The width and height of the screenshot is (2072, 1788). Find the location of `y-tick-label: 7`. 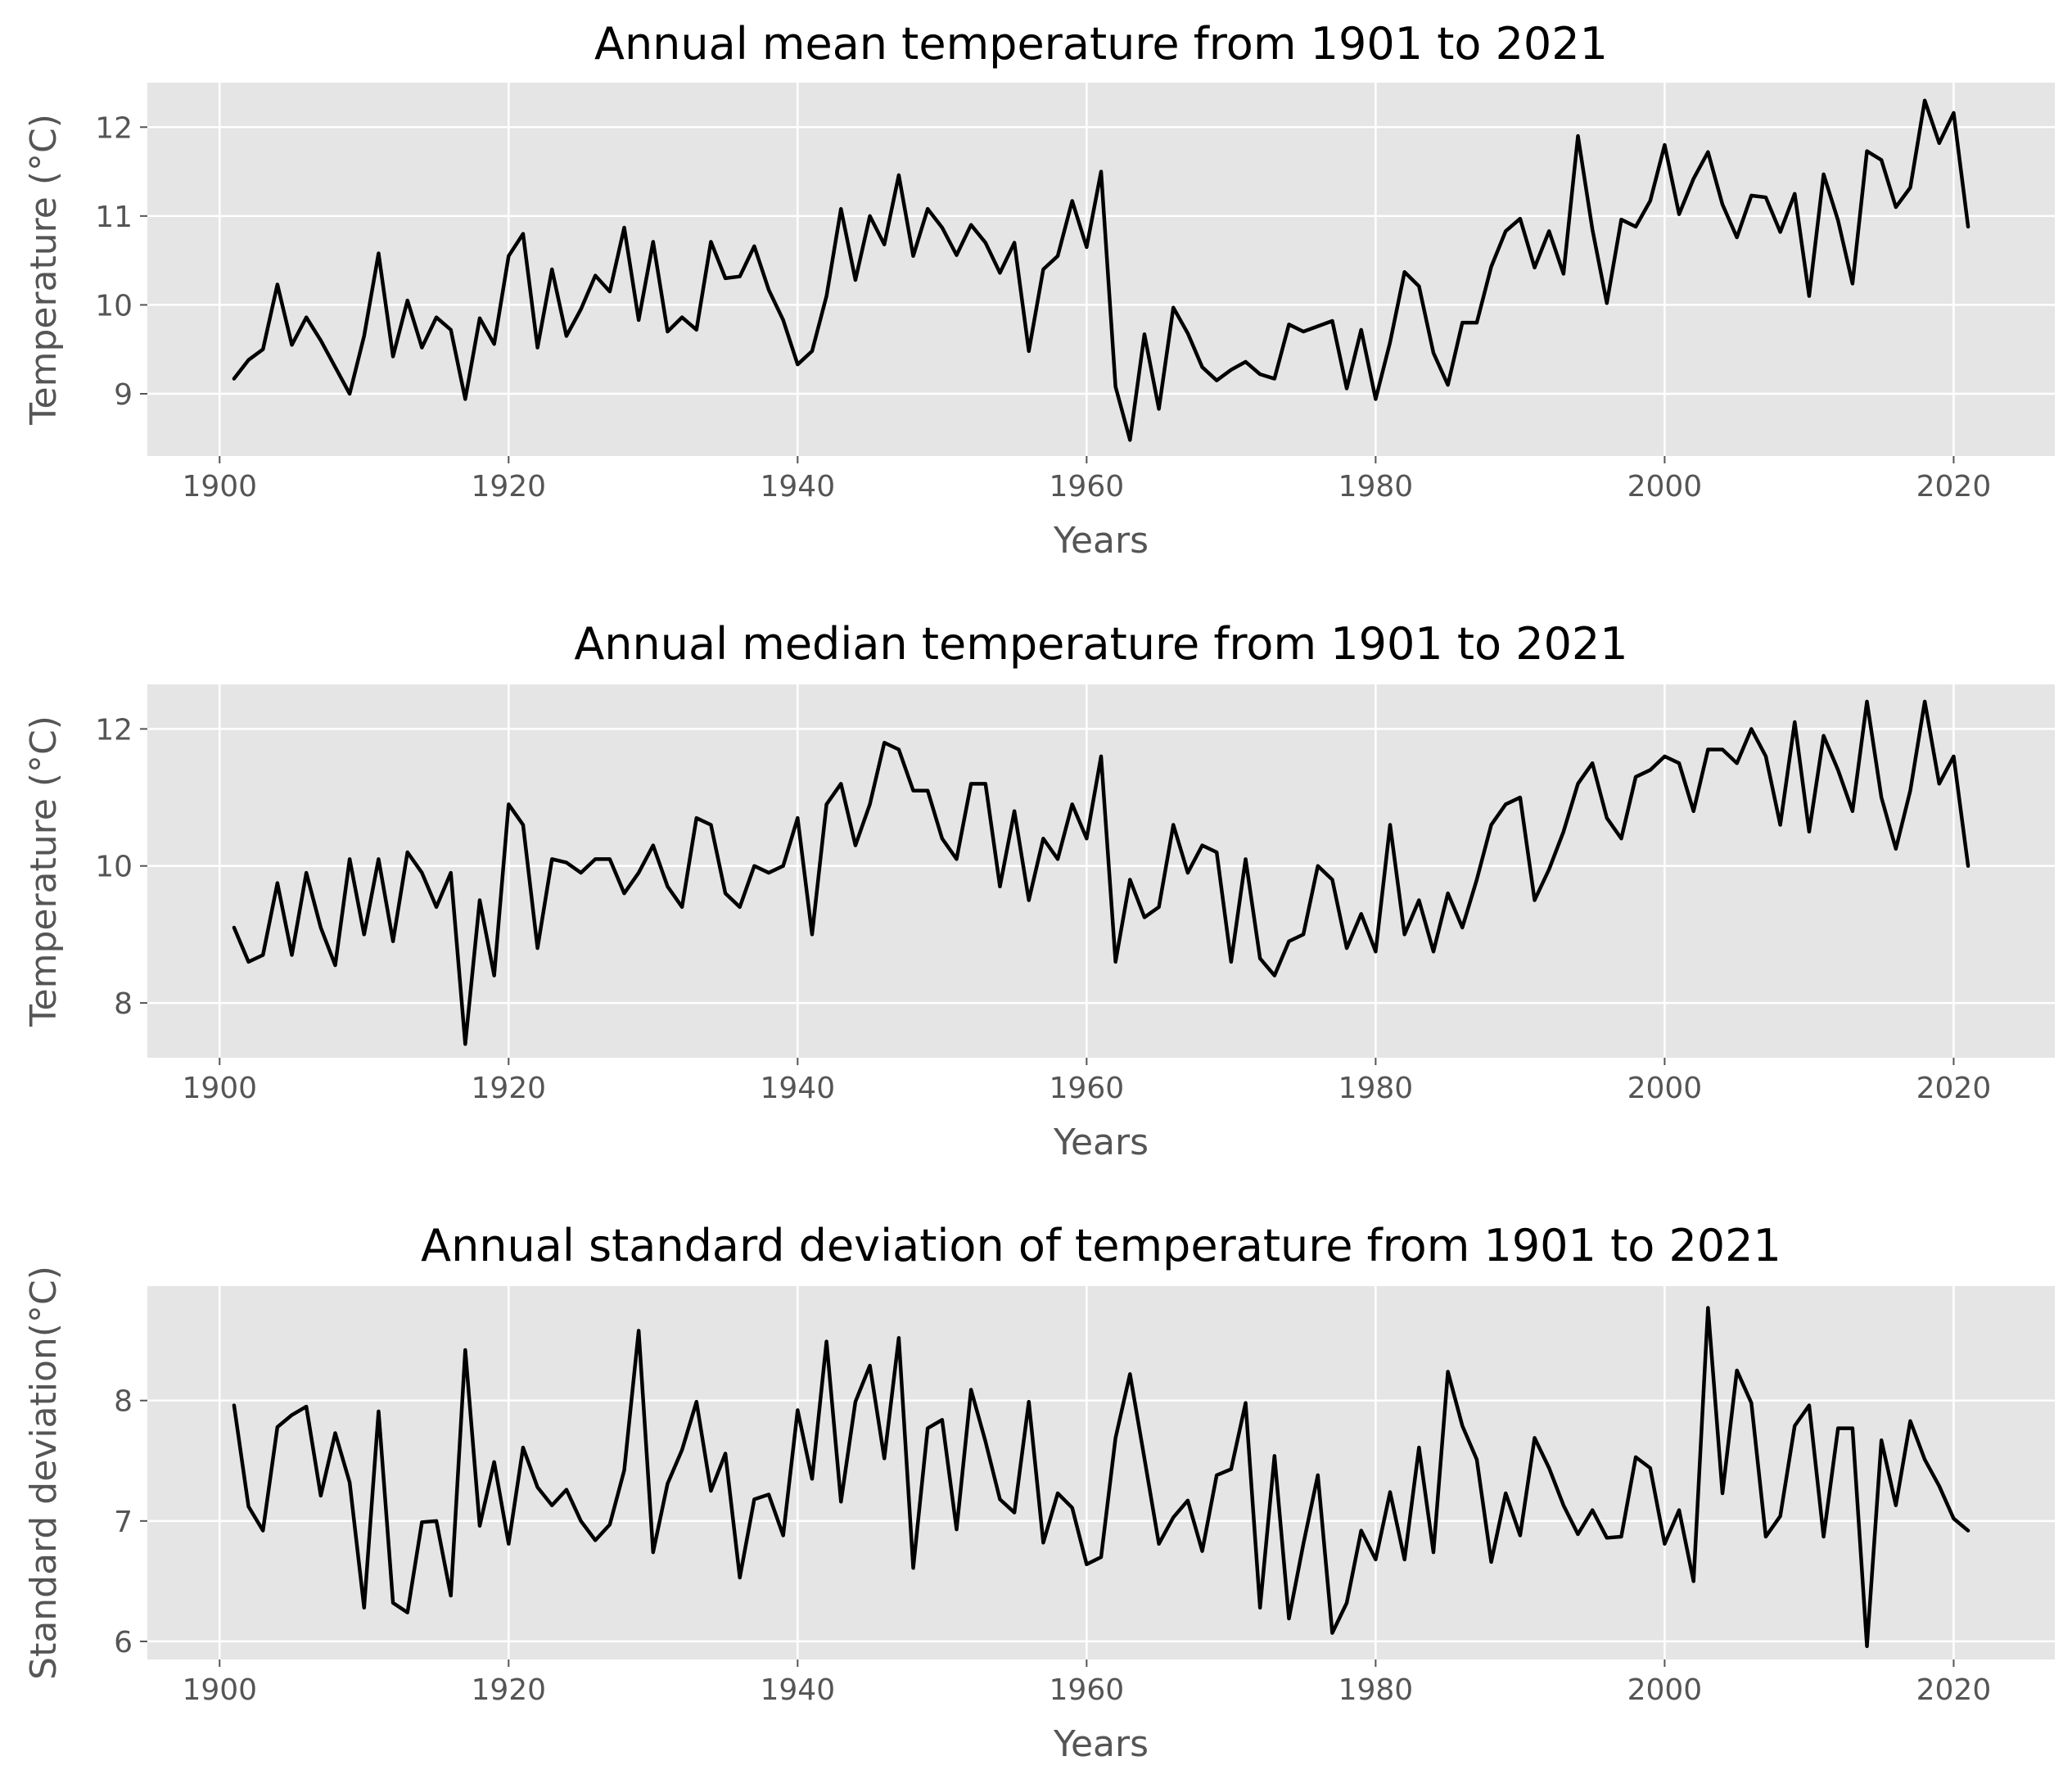

y-tick-label: 7 is located at coordinates (123, 1522).